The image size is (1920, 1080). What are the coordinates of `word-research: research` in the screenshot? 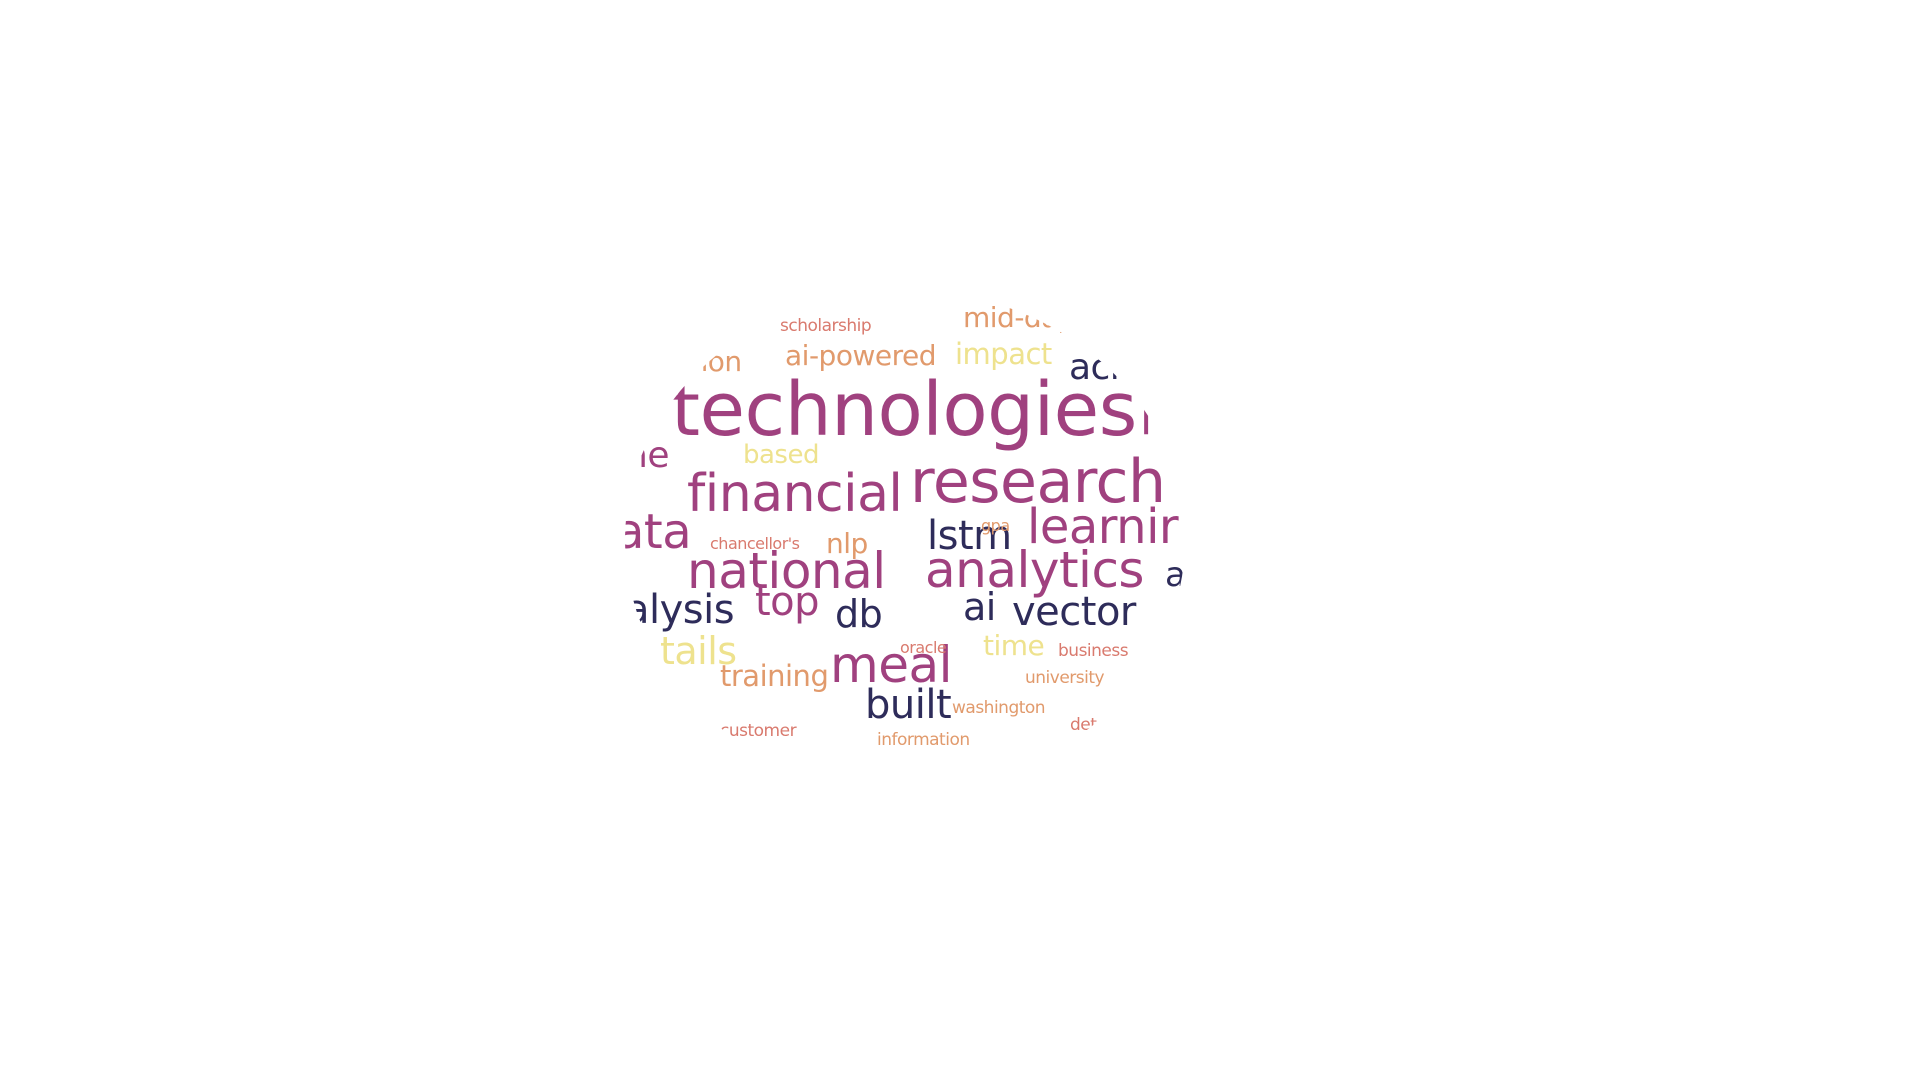 It's located at (1038, 482).